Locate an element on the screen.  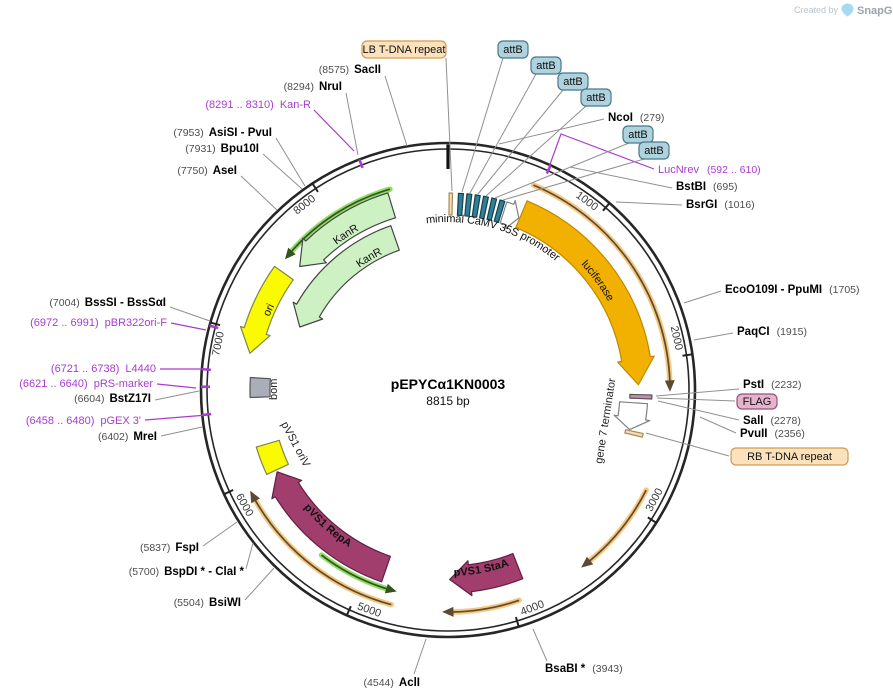
feature-ori is located at coordinates (266, 309).